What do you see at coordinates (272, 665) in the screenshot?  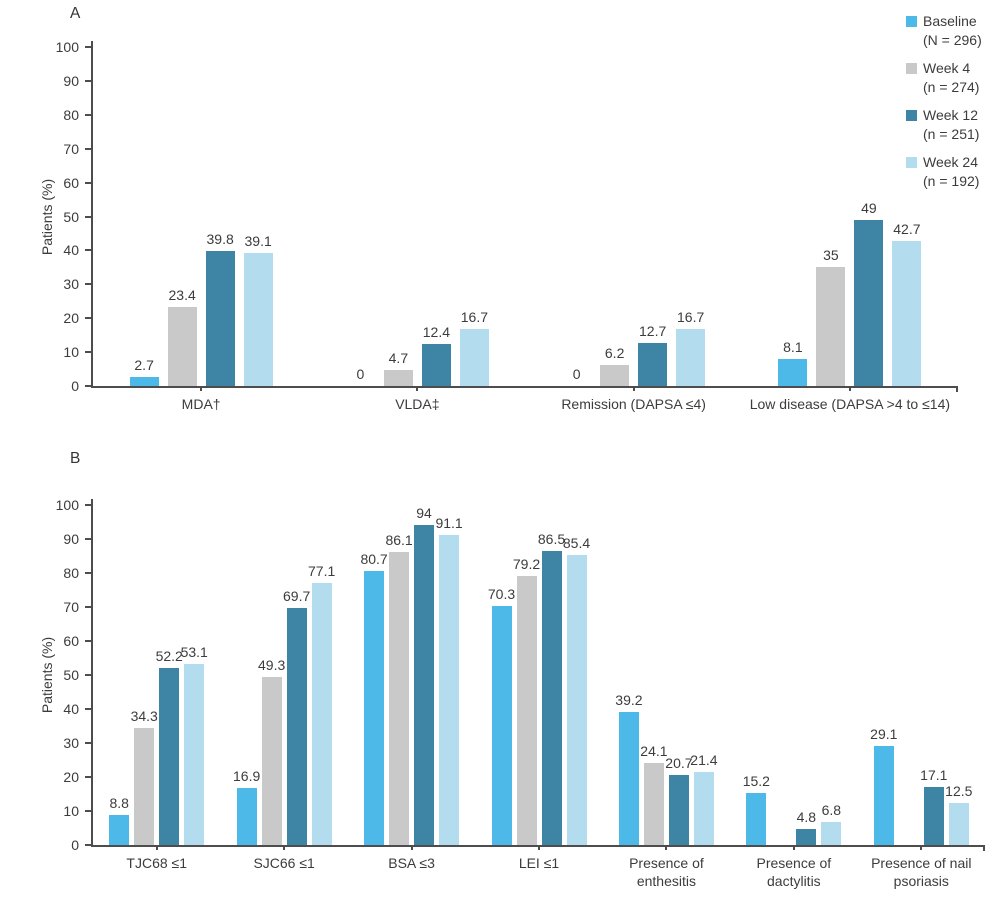 I see `bar-value-label: 49.3` at bounding box center [272, 665].